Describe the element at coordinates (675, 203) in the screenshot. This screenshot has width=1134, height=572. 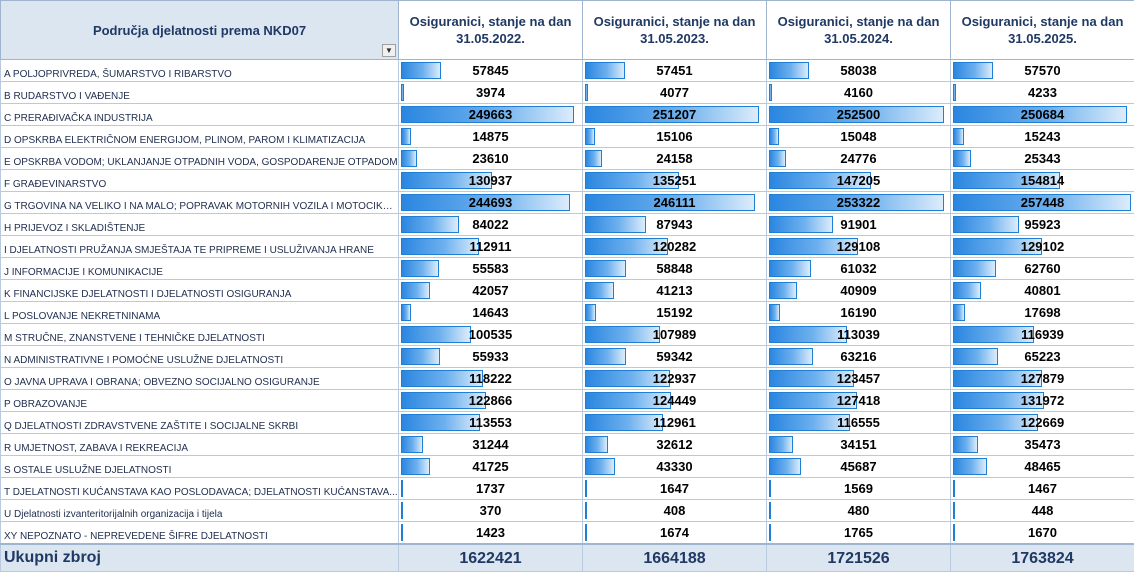
I see `value-cell: 246111` at that location.